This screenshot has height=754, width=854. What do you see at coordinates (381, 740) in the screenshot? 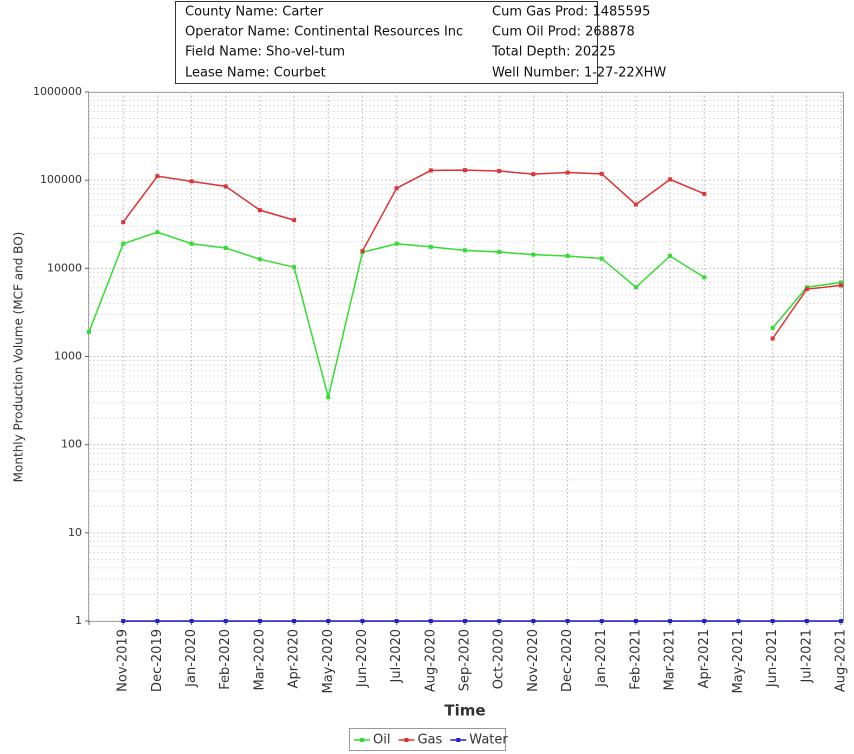
I see `legend-label: Oil` at bounding box center [381, 740].